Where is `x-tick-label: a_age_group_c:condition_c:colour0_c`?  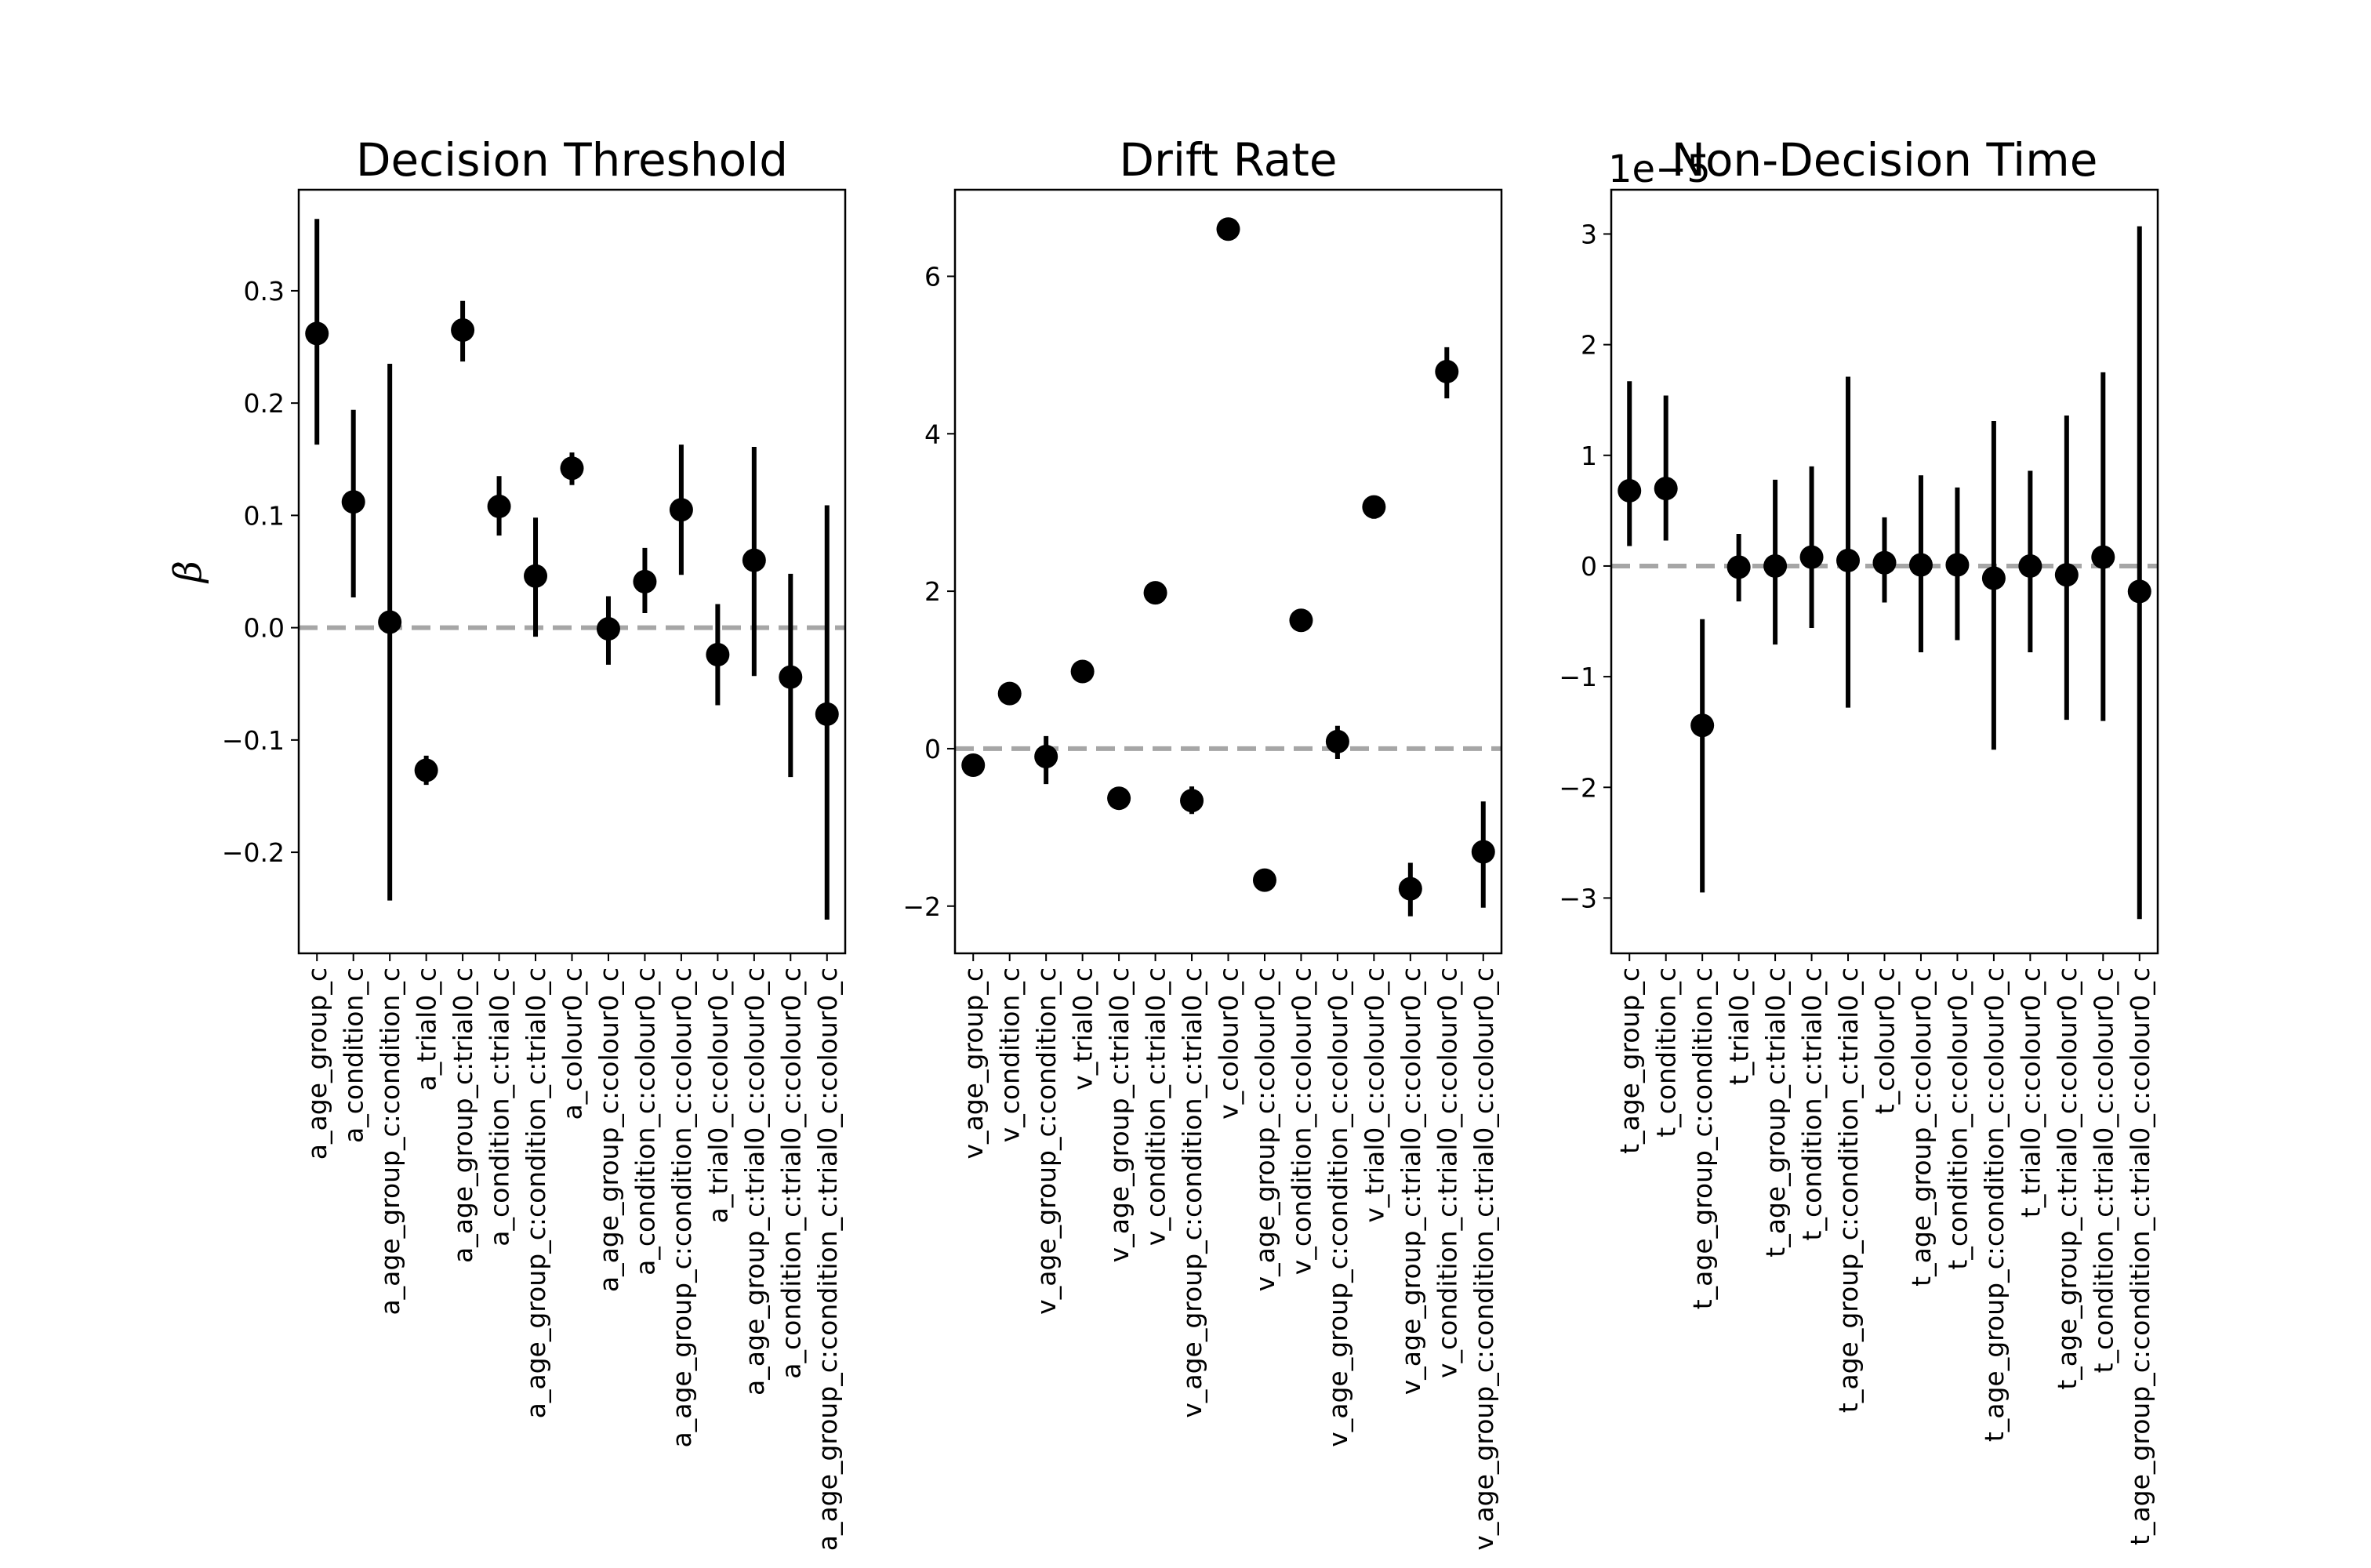 x-tick-label: a_age_group_c:condition_c:colour0_c is located at coordinates (681, 1207).